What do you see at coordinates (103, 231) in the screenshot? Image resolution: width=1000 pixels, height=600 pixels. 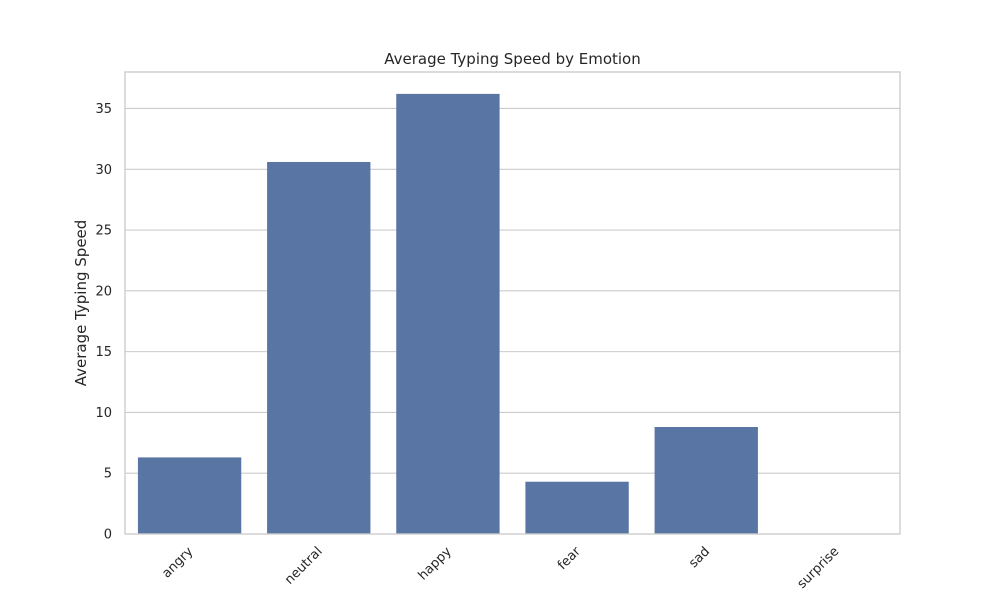 I see `y-tick-label: 25` at bounding box center [103, 231].